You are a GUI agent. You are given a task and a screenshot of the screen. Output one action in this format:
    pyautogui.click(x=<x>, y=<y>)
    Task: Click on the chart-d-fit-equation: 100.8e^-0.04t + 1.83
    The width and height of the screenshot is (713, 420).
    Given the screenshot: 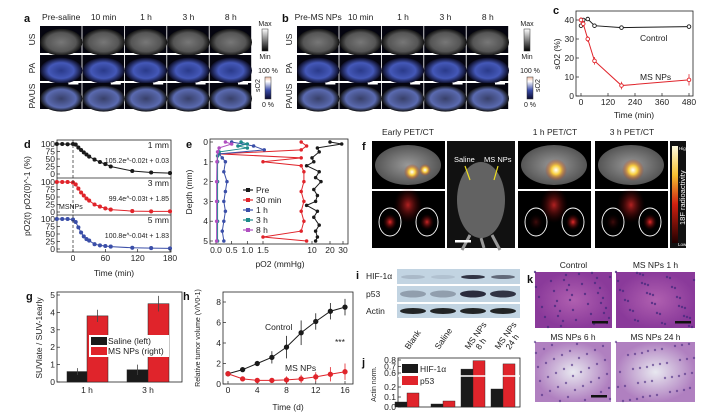 What is the action you would take?
    pyautogui.click(x=137, y=236)
    